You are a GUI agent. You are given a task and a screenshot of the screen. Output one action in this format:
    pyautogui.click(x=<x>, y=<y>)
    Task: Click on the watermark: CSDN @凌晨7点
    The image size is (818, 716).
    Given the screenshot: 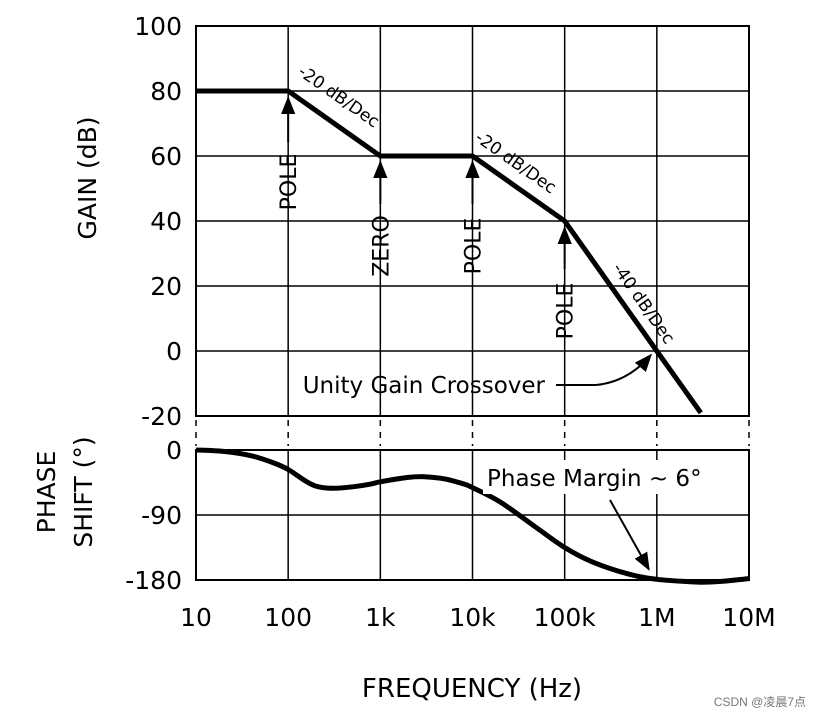 What is the action you would take?
    pyautogui.click(x=760, y=702)
    